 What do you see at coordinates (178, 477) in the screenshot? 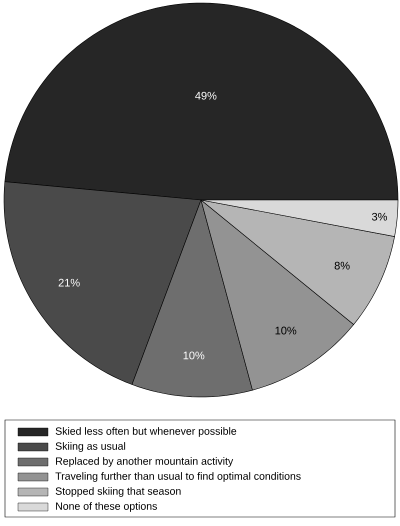
I see `legend-label: Traveling further than usual to find optimal conditions` at bounding box center [178, 477].